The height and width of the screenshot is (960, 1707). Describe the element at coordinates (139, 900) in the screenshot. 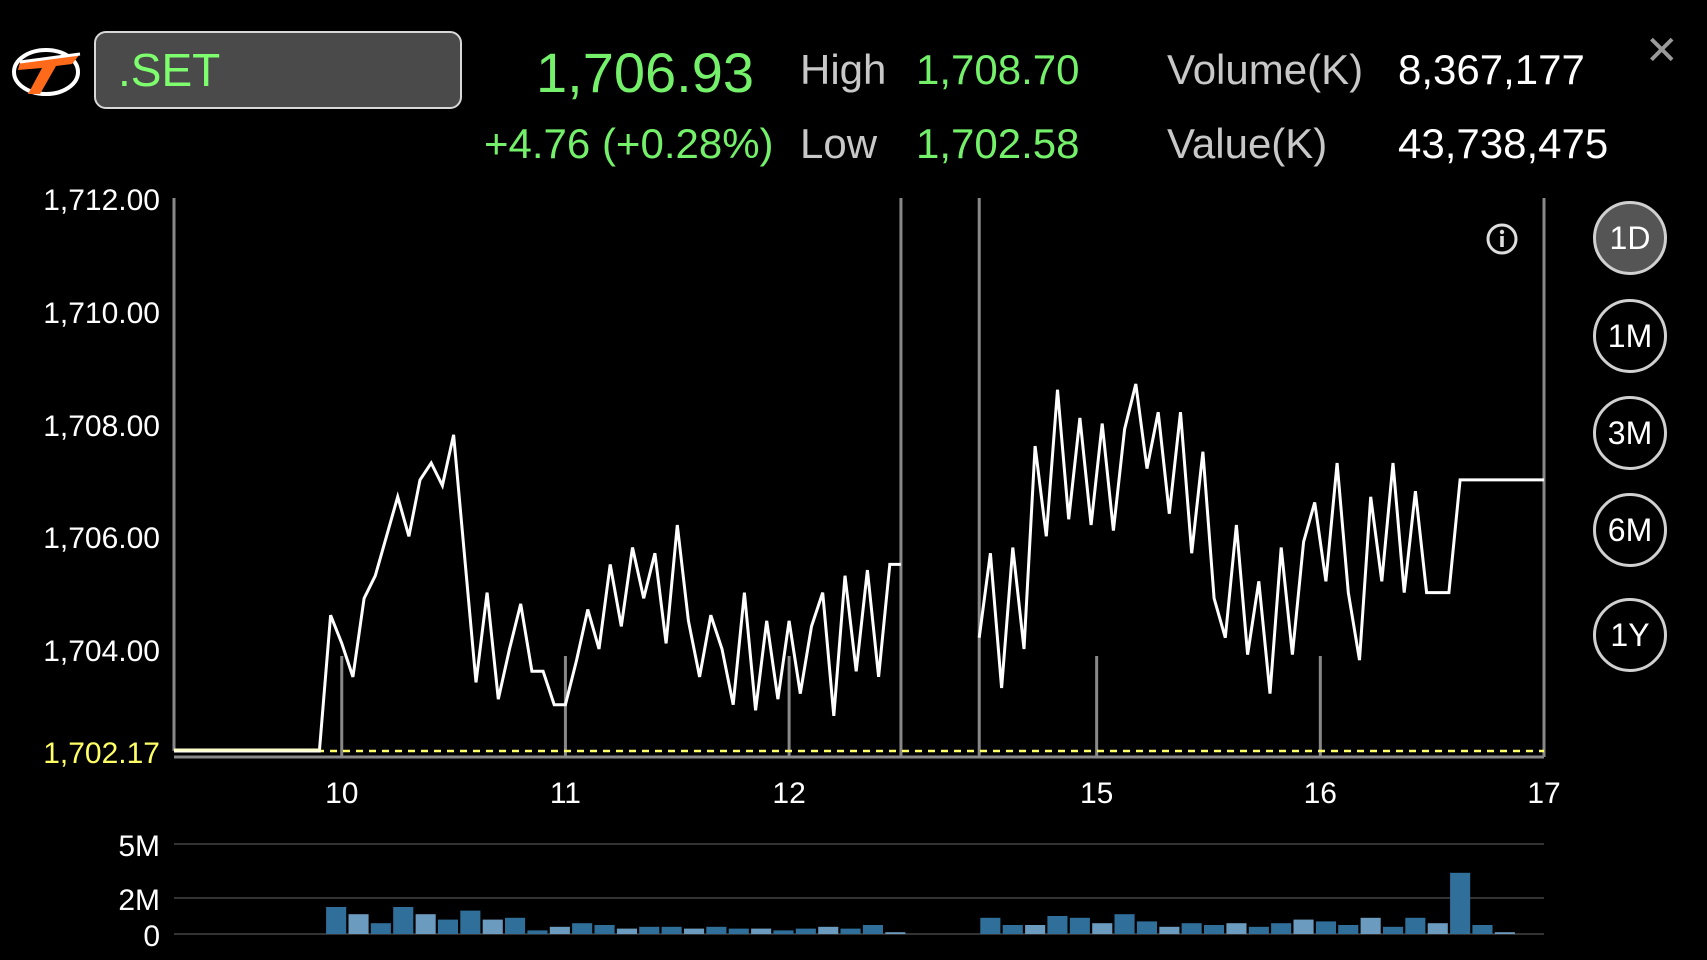

I see `volume-y-tick-label: 2M` at that location.